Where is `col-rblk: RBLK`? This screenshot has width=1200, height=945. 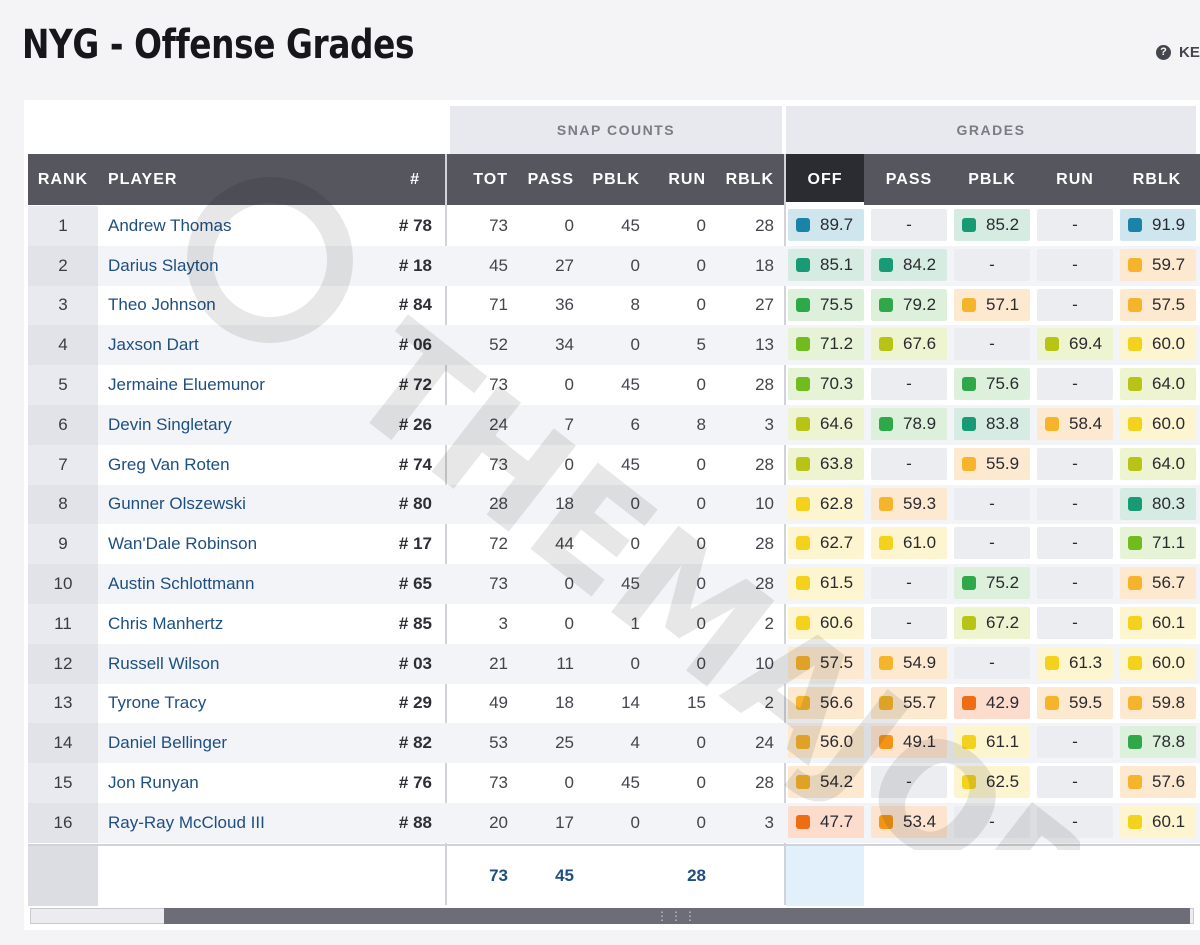 col-rblk: RBLK is located at coordinates (749, 179).